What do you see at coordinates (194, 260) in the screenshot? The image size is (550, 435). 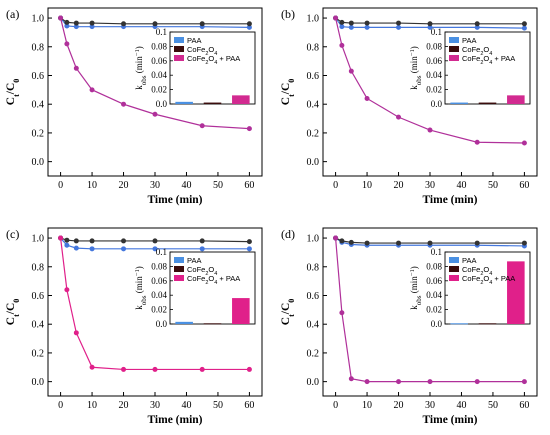 I see `legend-label: PAA` at bounding box center [194, 260].